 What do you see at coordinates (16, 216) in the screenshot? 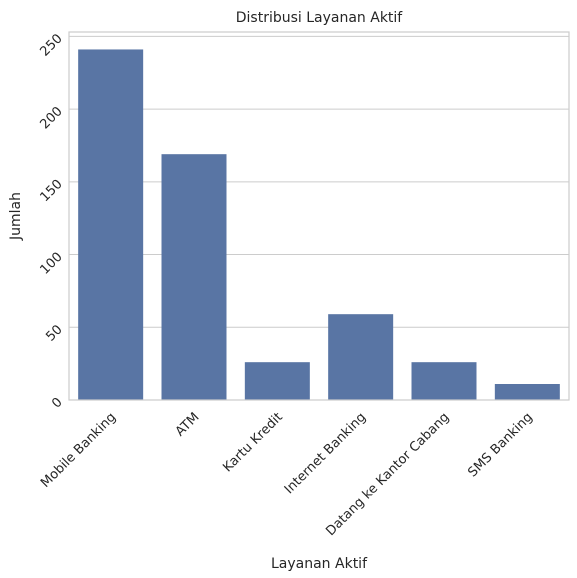
I see `y-axis-label: Jumlah` at bounding box center [16, 216].